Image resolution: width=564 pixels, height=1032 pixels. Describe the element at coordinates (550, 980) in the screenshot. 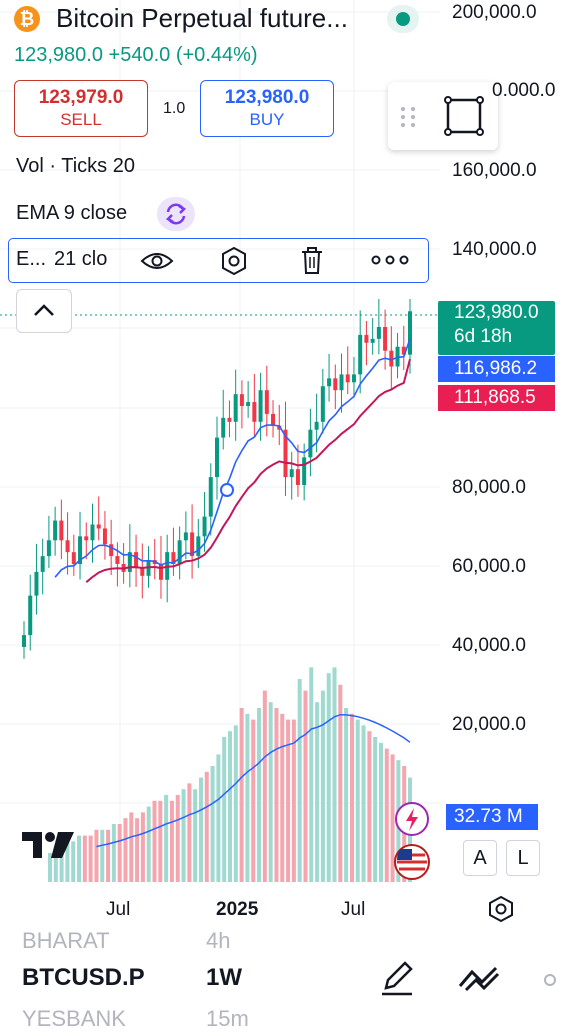

I see `partial-icon` at that location.